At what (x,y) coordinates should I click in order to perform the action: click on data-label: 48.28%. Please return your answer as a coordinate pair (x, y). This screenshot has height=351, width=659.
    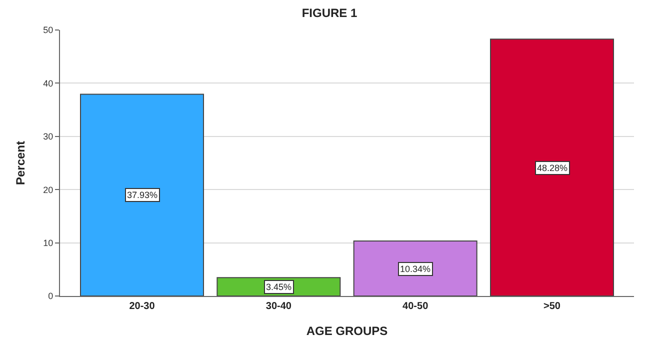
    Looking at the image, I should click on (552, 168).